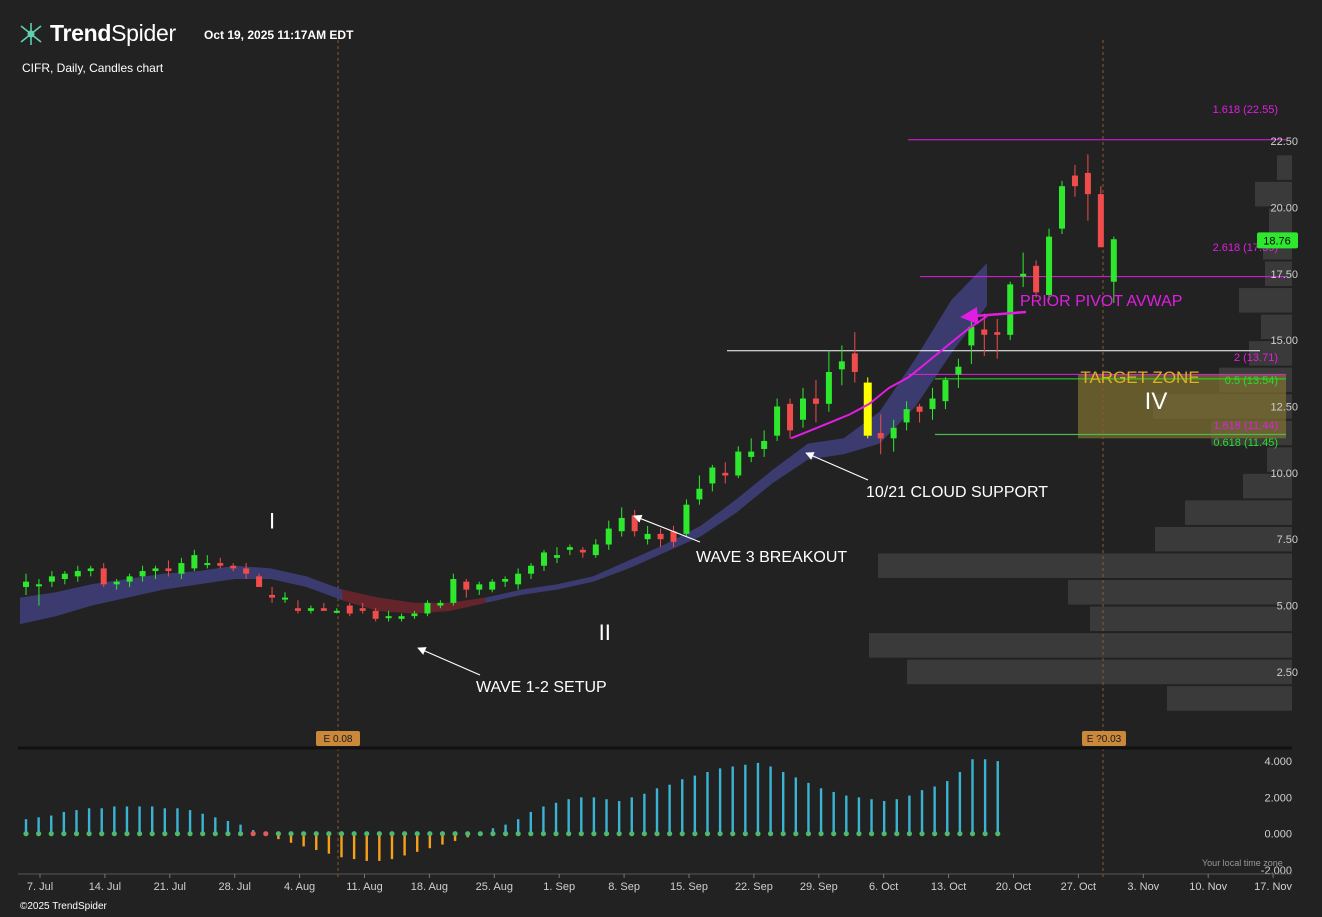  I want to click on fib-level-label: 1.618 (11.44), so click(1245, 426).